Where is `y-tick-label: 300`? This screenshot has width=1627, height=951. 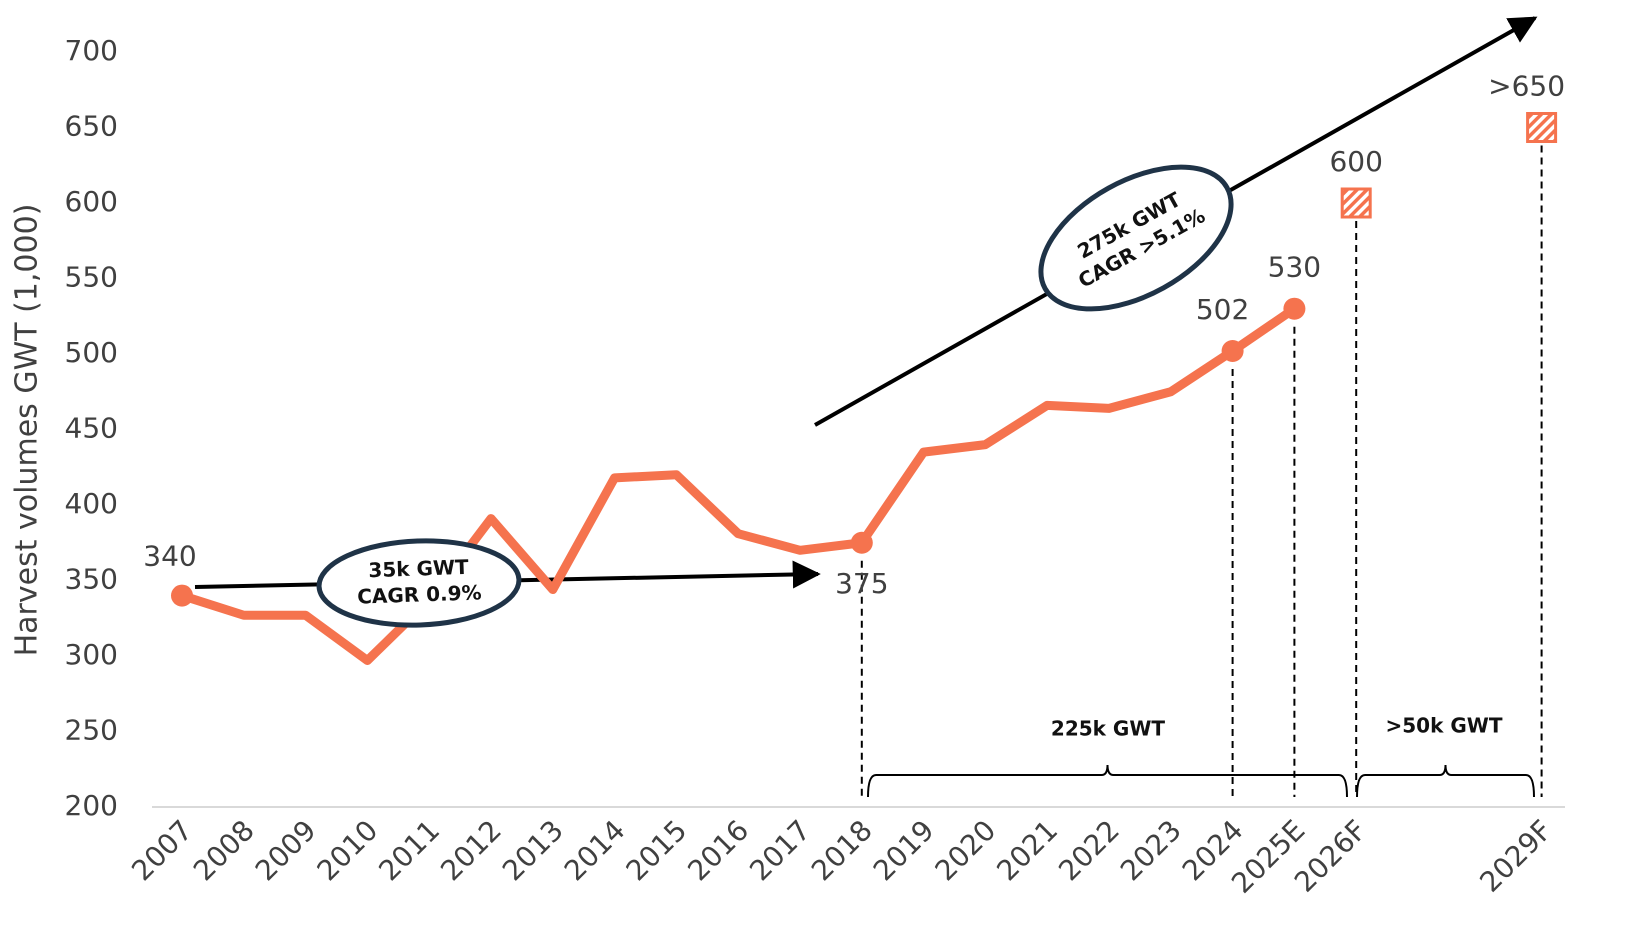
y-tick-label: 300 is located at coordinates (91, 654).